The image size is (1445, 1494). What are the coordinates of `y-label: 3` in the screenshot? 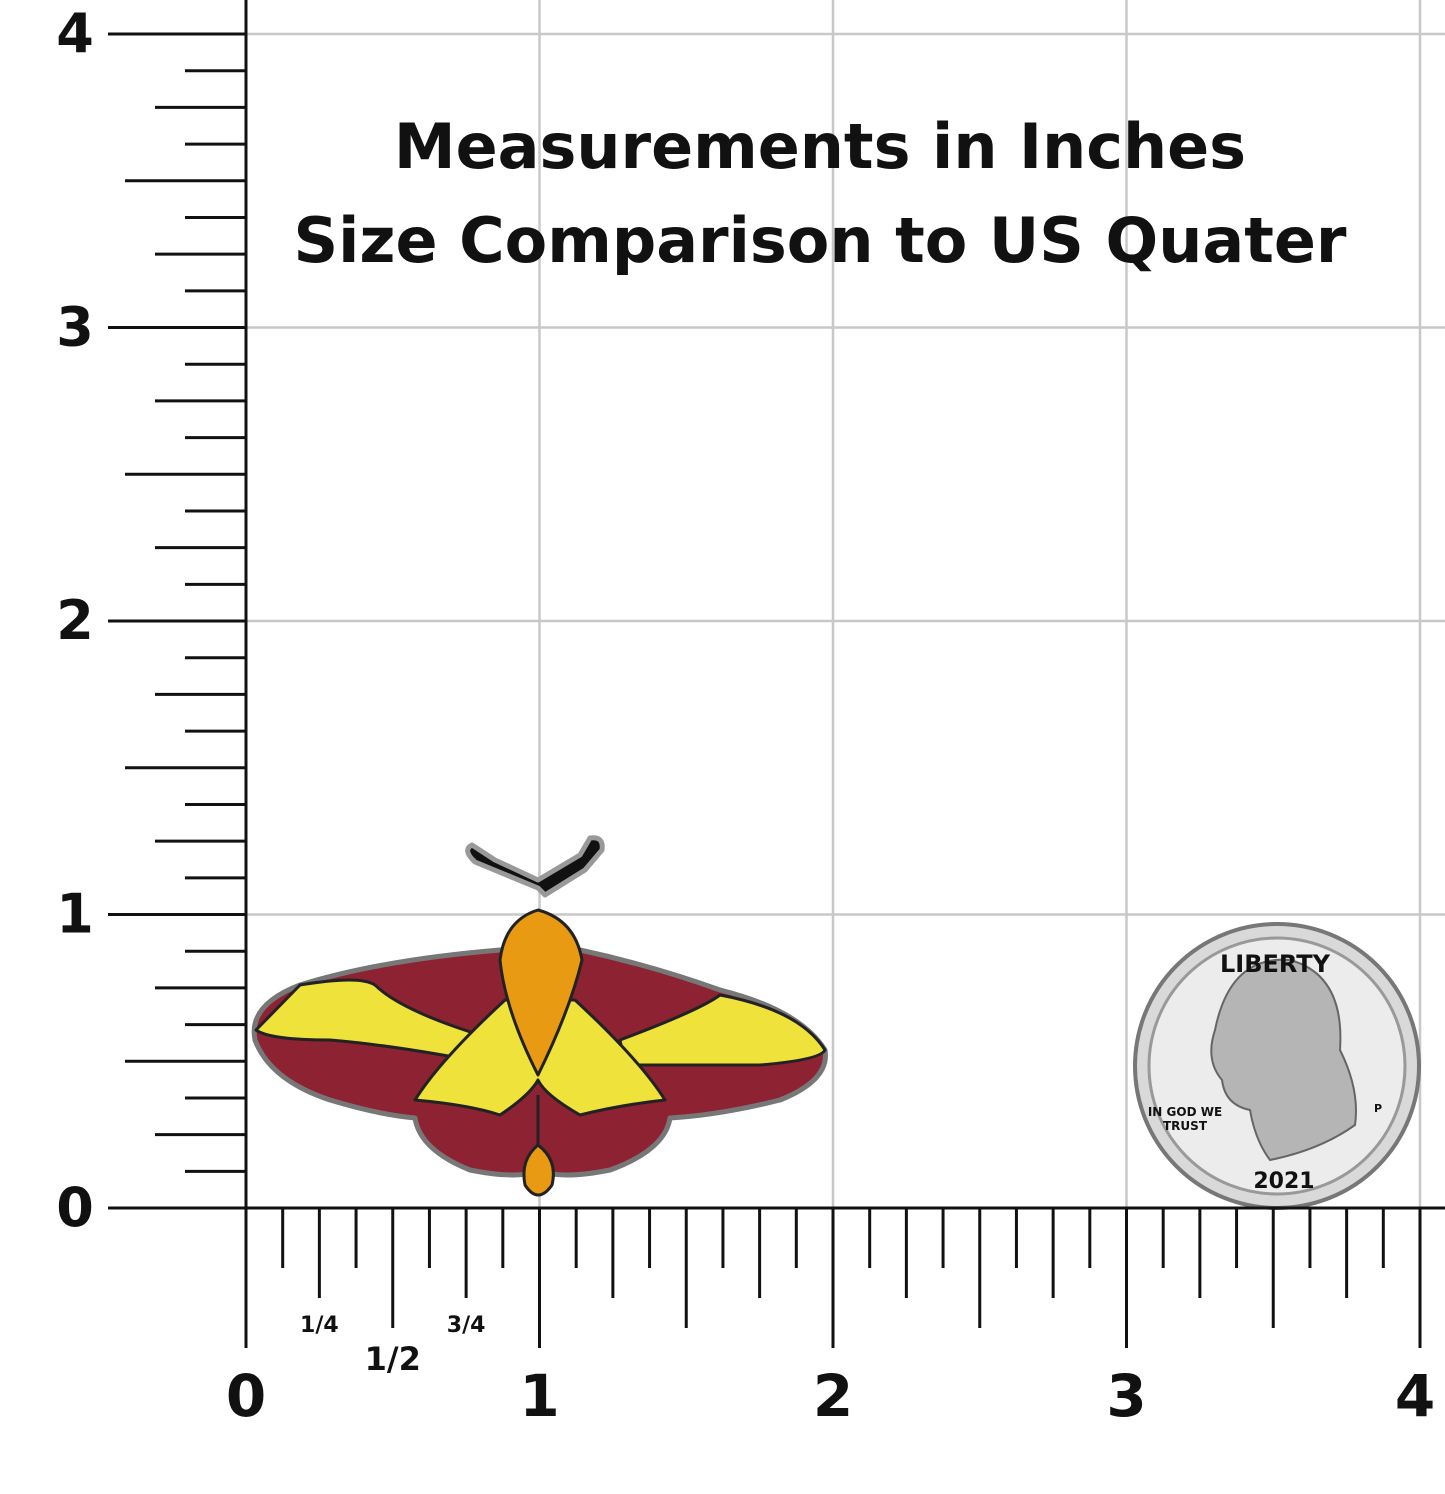 It's located at (75, 327).